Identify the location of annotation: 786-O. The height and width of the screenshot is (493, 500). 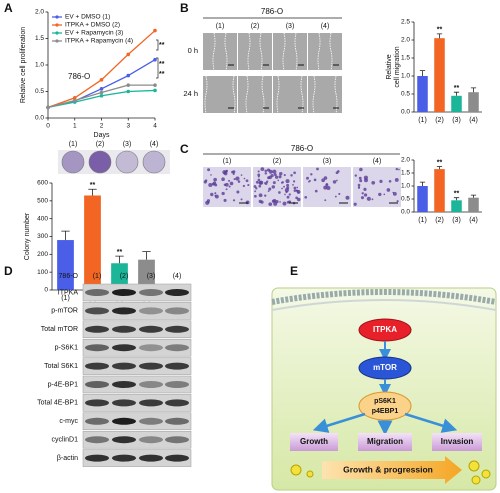
(79, 76).